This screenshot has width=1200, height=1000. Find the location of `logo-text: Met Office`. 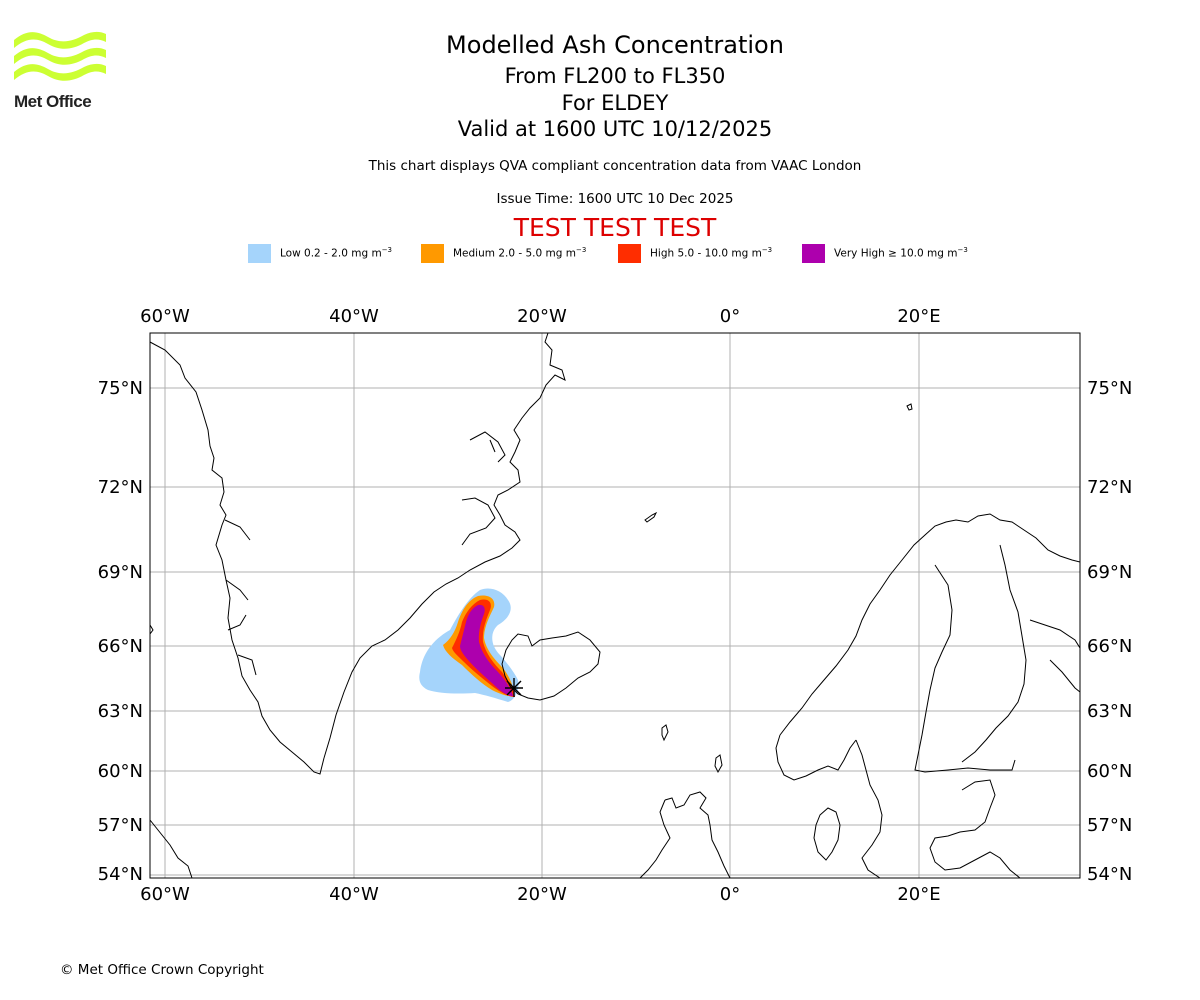

logo-text: Met Office is located at coordinates (53, 101).